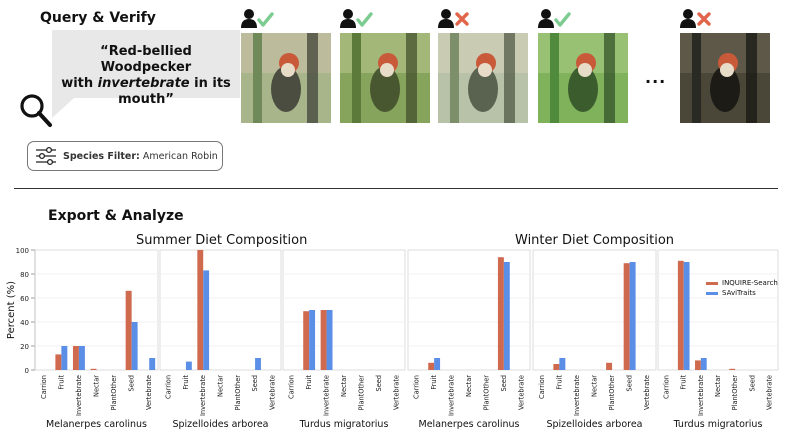 This screenshot has height=432, width=793. I want to click on x-tick-label-3-Nectar: Nectar, so click(344, 386).